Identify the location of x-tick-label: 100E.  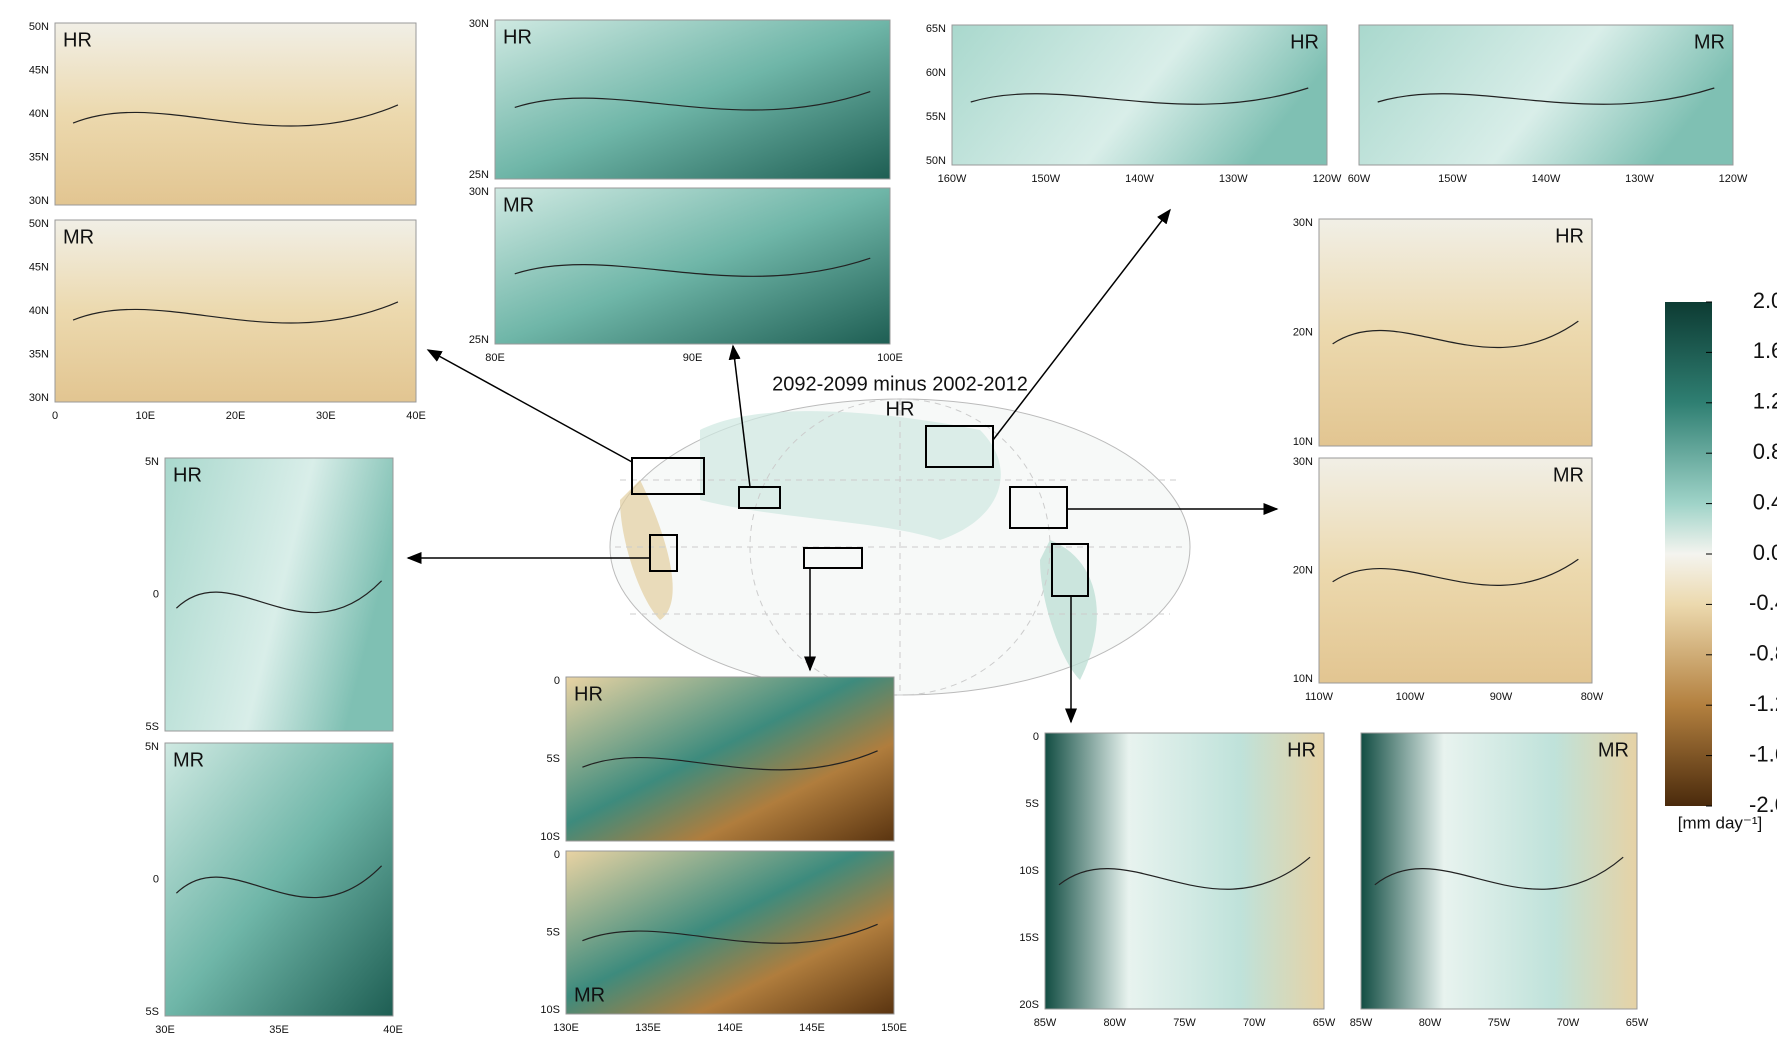
(890, 358).